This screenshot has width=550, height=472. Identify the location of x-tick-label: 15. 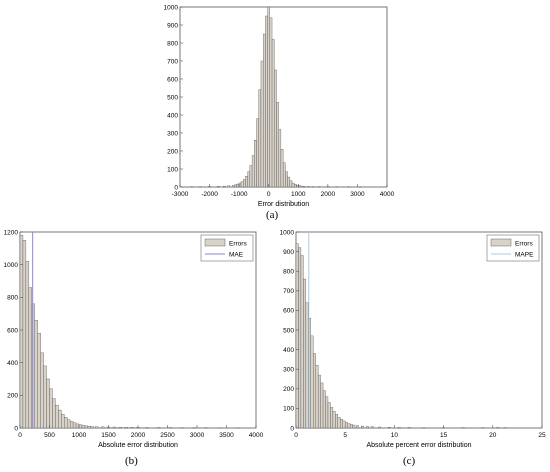
(444, 435).